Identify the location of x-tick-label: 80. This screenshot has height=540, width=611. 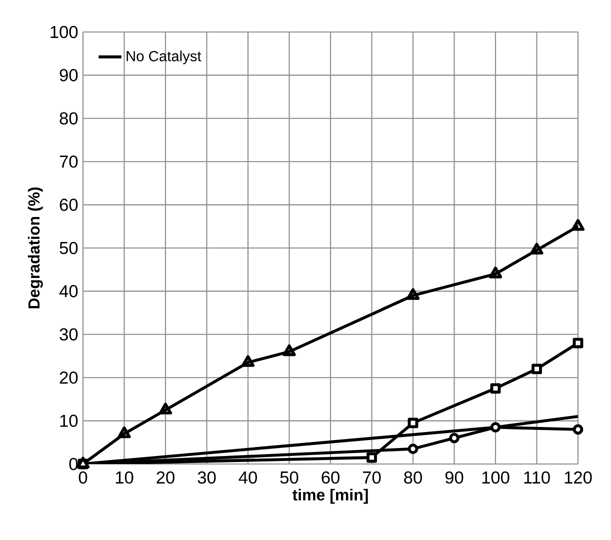
(413, 477).